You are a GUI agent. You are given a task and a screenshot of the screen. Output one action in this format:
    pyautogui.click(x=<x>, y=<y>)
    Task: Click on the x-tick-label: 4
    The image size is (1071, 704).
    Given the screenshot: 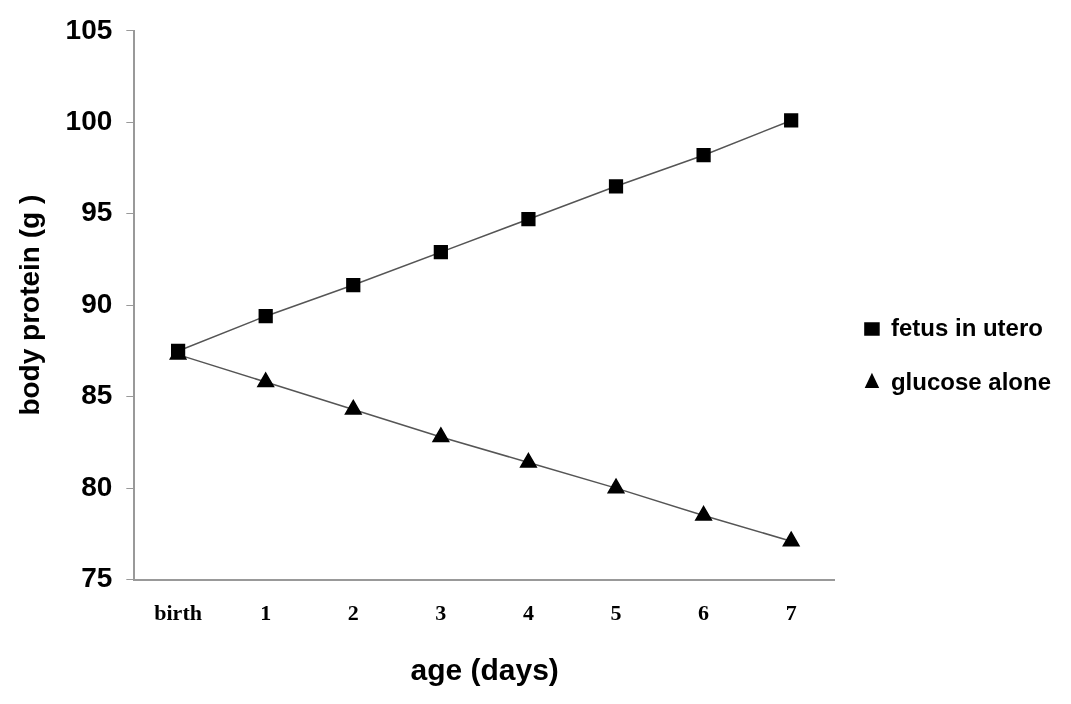 What is the action you would take?
    pyautogui.click(x=528, y=613)
    